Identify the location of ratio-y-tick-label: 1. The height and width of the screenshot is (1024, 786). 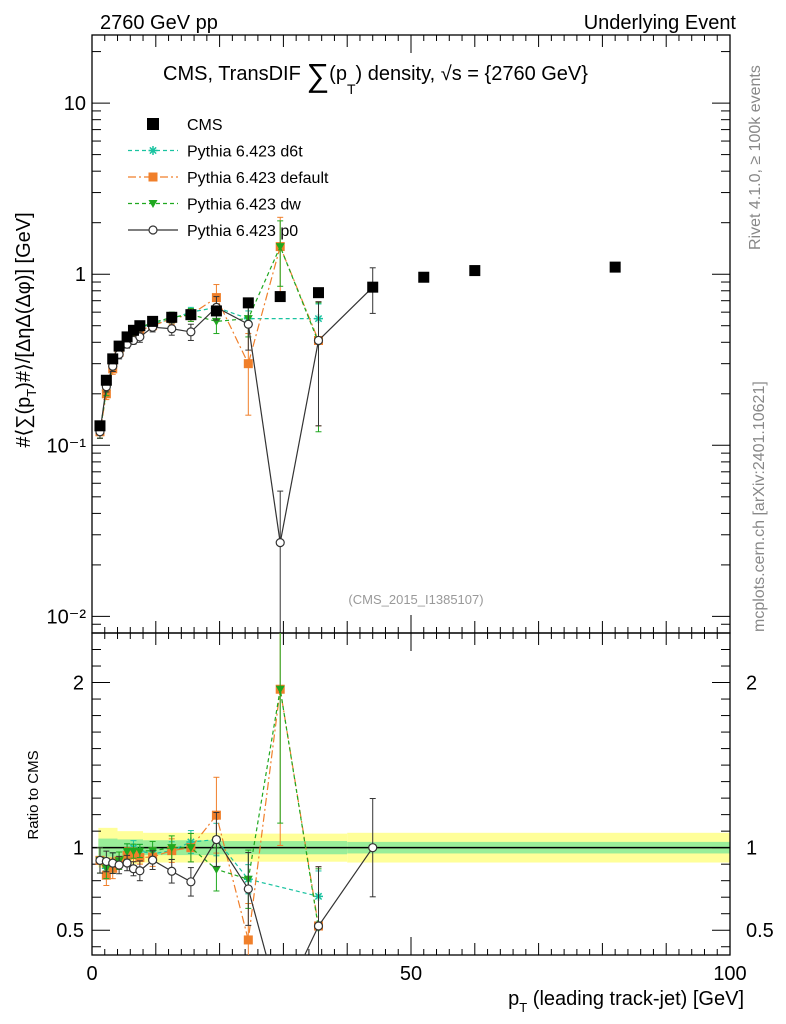
(78, 849).